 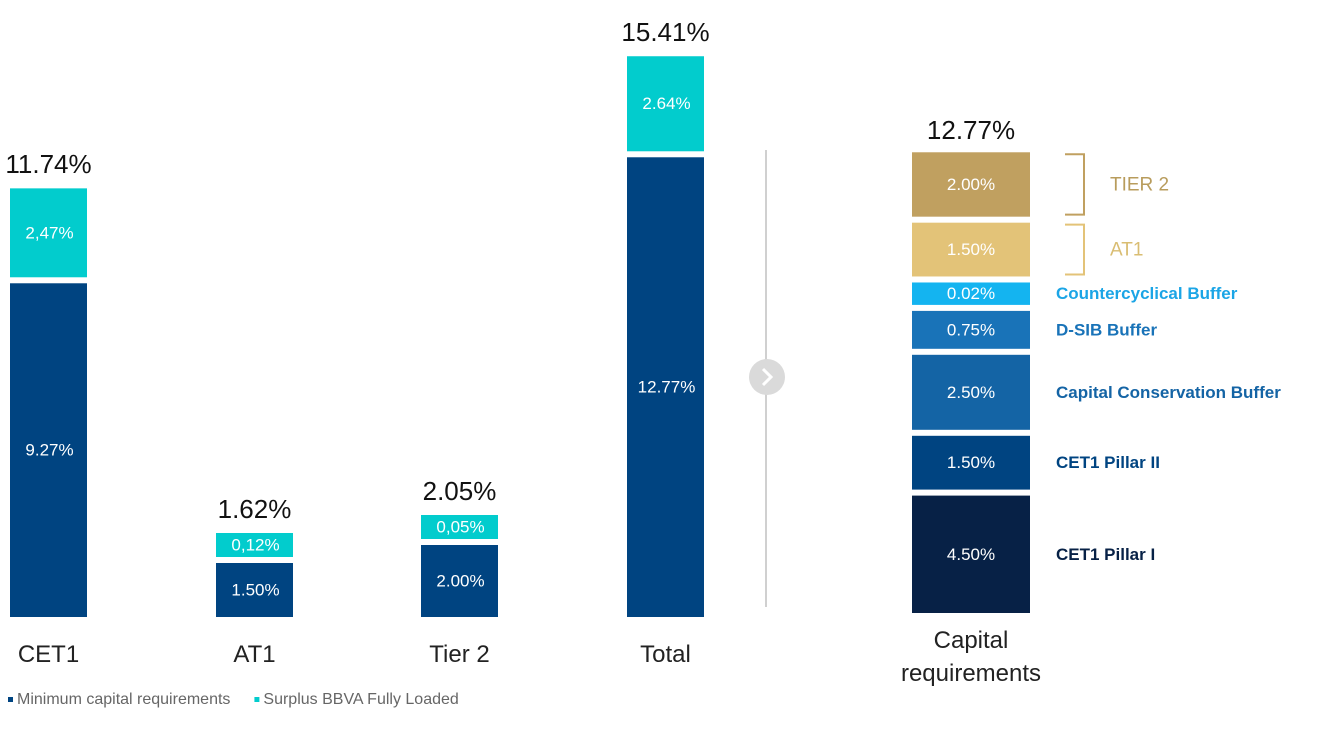 What do you see at coordinates (48, 164) in the screenshot?
I see `total-label: 11.74%` at bounding box center [48, 164].